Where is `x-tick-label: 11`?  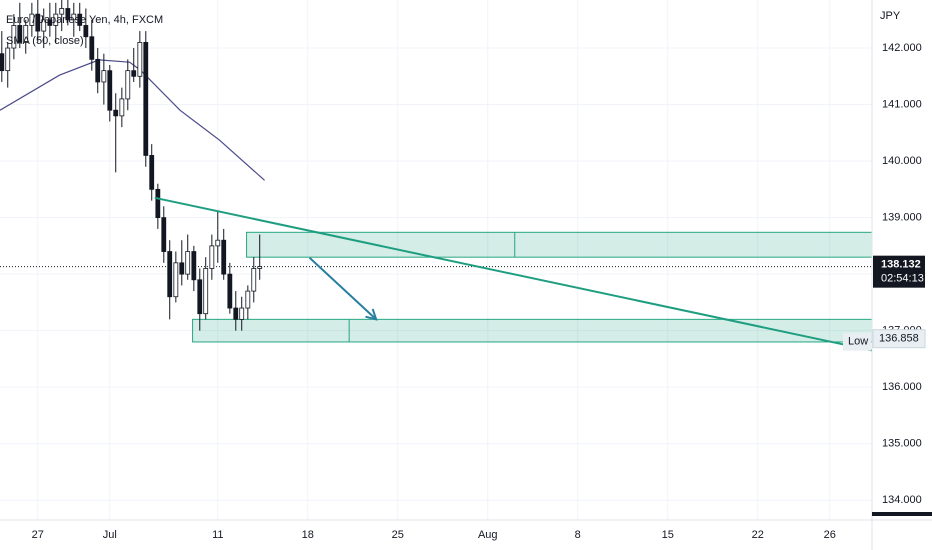 x-tick-label: 11 is located at coordinates (217, 535).